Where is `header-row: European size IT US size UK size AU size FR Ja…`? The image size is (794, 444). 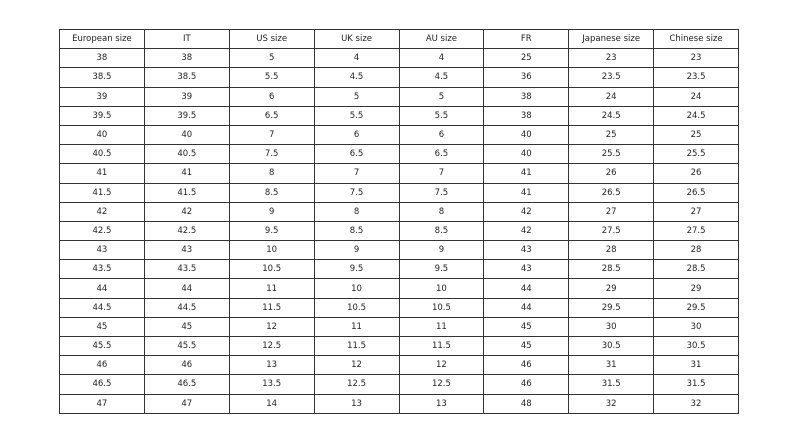 header-row: European size IT US size UK size AU size FR Ja… is located at coordinates (399, 39).